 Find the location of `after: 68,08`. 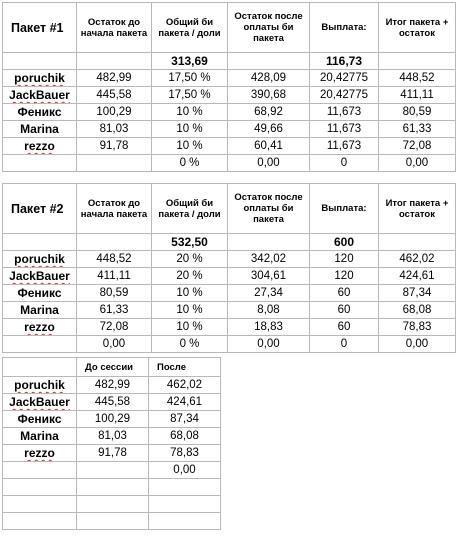

after: 68,08 is located at coordinates (184, 436).